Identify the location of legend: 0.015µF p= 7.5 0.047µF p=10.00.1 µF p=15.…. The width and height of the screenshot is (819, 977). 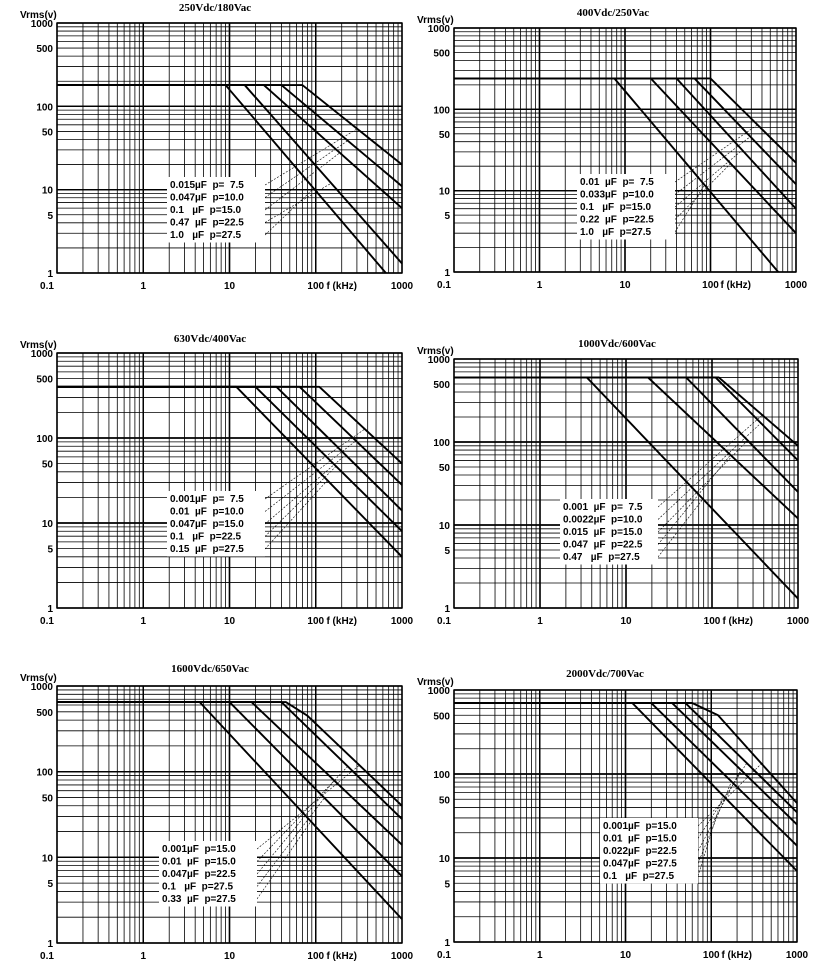
(216, 210).